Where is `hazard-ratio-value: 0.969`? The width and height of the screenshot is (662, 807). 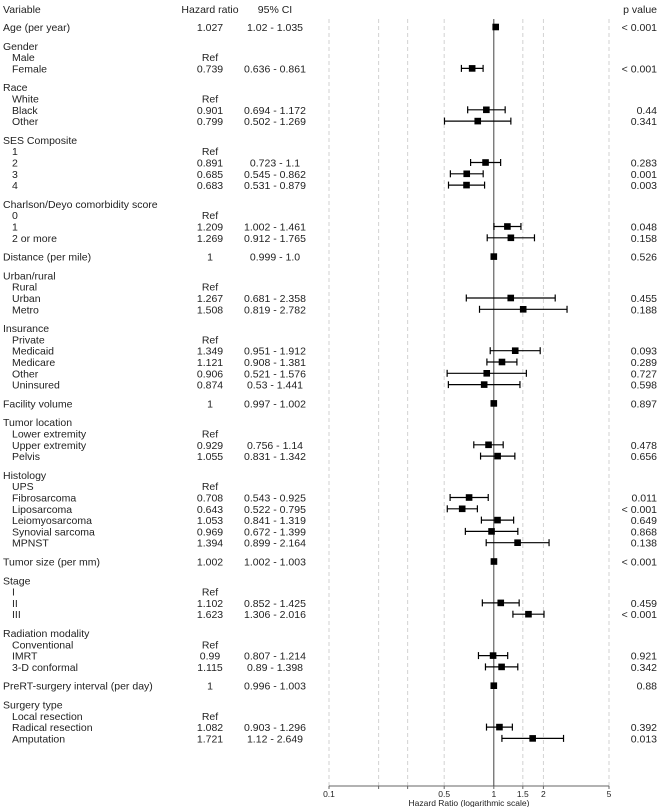
hazard-ratio-value: 0.969 is located at coordinates (210, 532).